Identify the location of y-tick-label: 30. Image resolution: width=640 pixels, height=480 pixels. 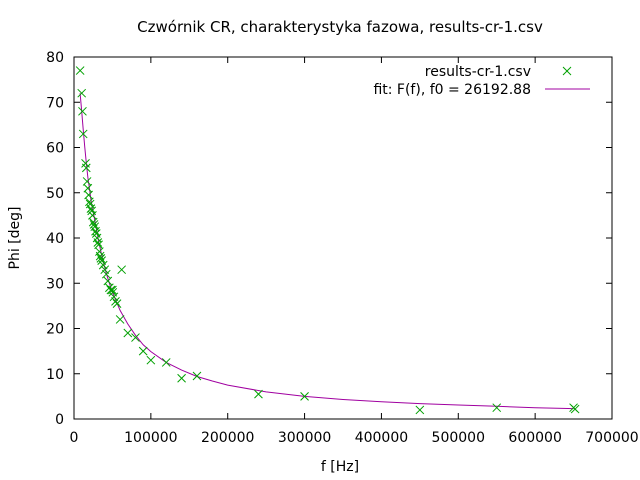
(55, 284).